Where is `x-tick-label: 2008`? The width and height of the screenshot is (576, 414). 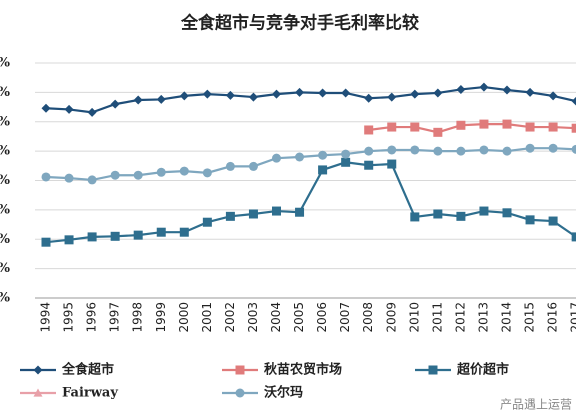
x-tick-label: 2008 is located at coordinates (368, 317).